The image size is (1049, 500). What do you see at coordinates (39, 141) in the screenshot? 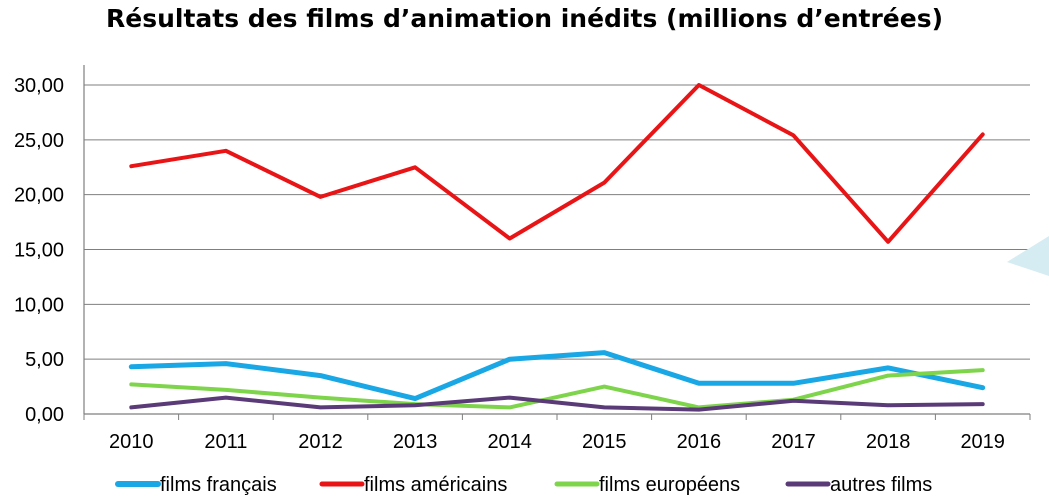
I see `y-tick-label: 25,00` at bounding box center [39, 141].